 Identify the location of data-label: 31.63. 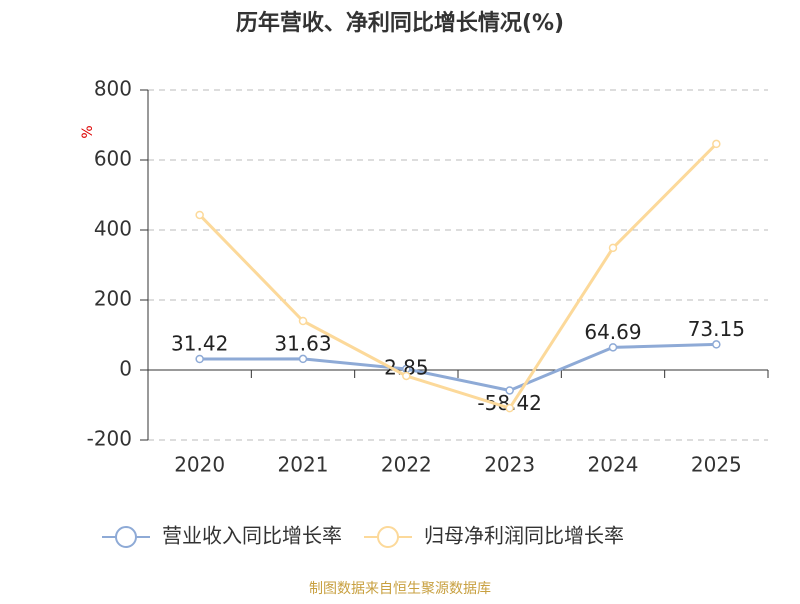
(302, 343).